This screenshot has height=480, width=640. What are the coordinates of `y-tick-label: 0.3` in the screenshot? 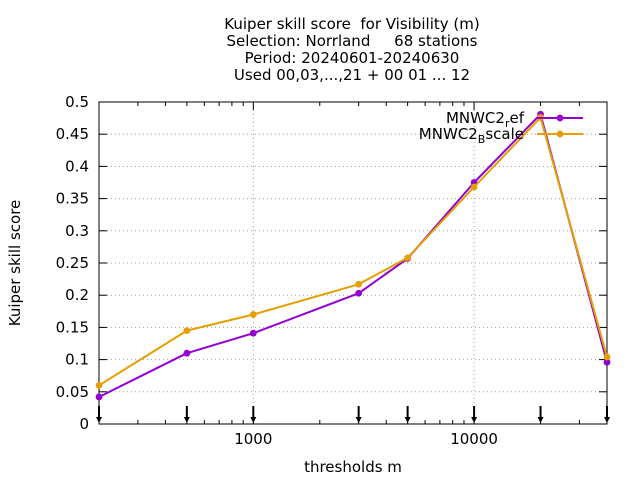 It's located at (77, 231).